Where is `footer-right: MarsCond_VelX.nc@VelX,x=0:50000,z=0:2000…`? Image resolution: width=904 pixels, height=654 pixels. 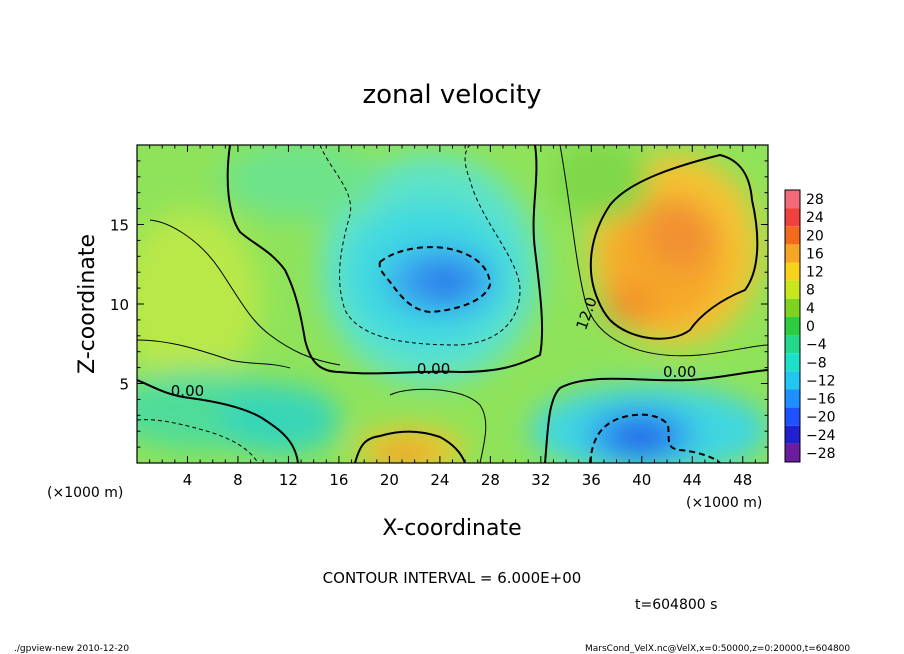 footer-right: MarsCond_VelX.nc@VelX,x=0:50000,z=0:2000… is located at coordinates (717, 649).